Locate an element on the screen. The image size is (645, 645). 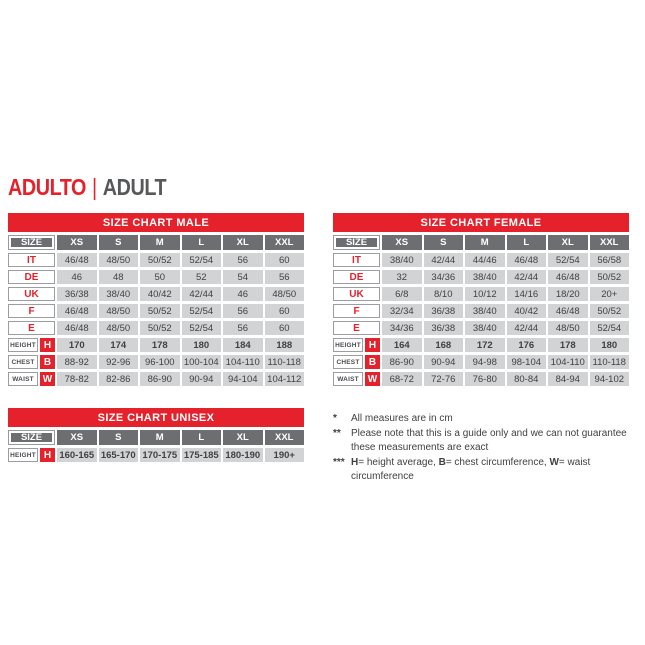
measure-value-cell: 174 is located at coordinates (118, 345).